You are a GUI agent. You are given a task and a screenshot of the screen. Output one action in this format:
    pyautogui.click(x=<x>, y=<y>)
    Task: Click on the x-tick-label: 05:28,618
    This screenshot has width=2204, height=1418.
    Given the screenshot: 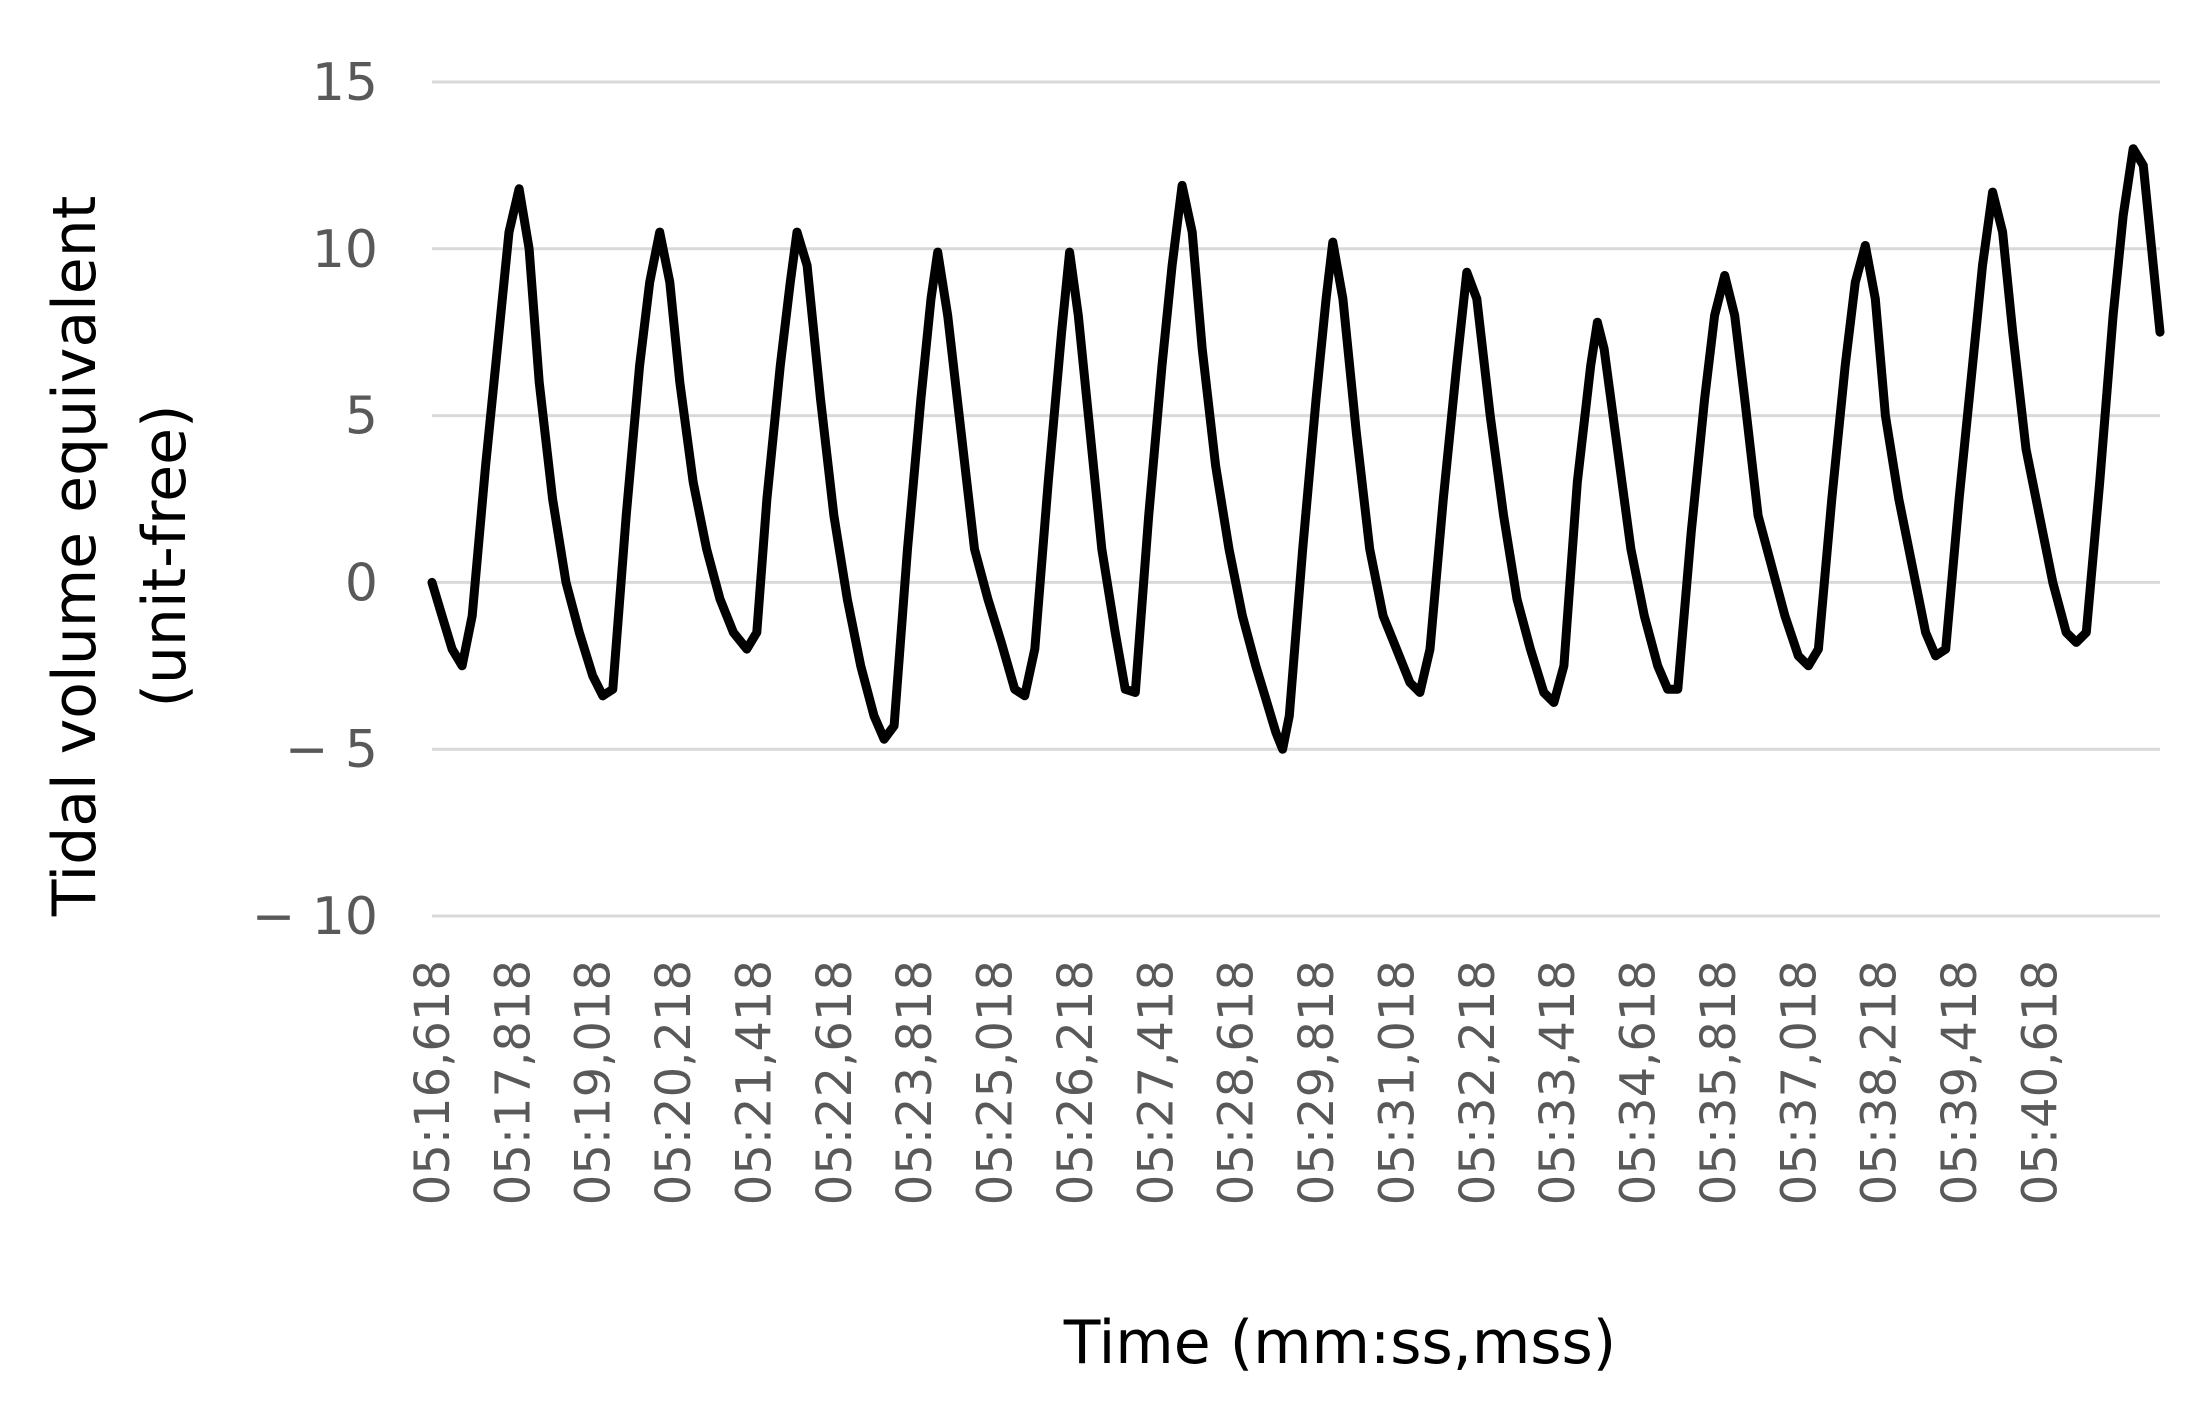 What is the action you would take?
    pyautogui.click(x=1237, y=1082)
    